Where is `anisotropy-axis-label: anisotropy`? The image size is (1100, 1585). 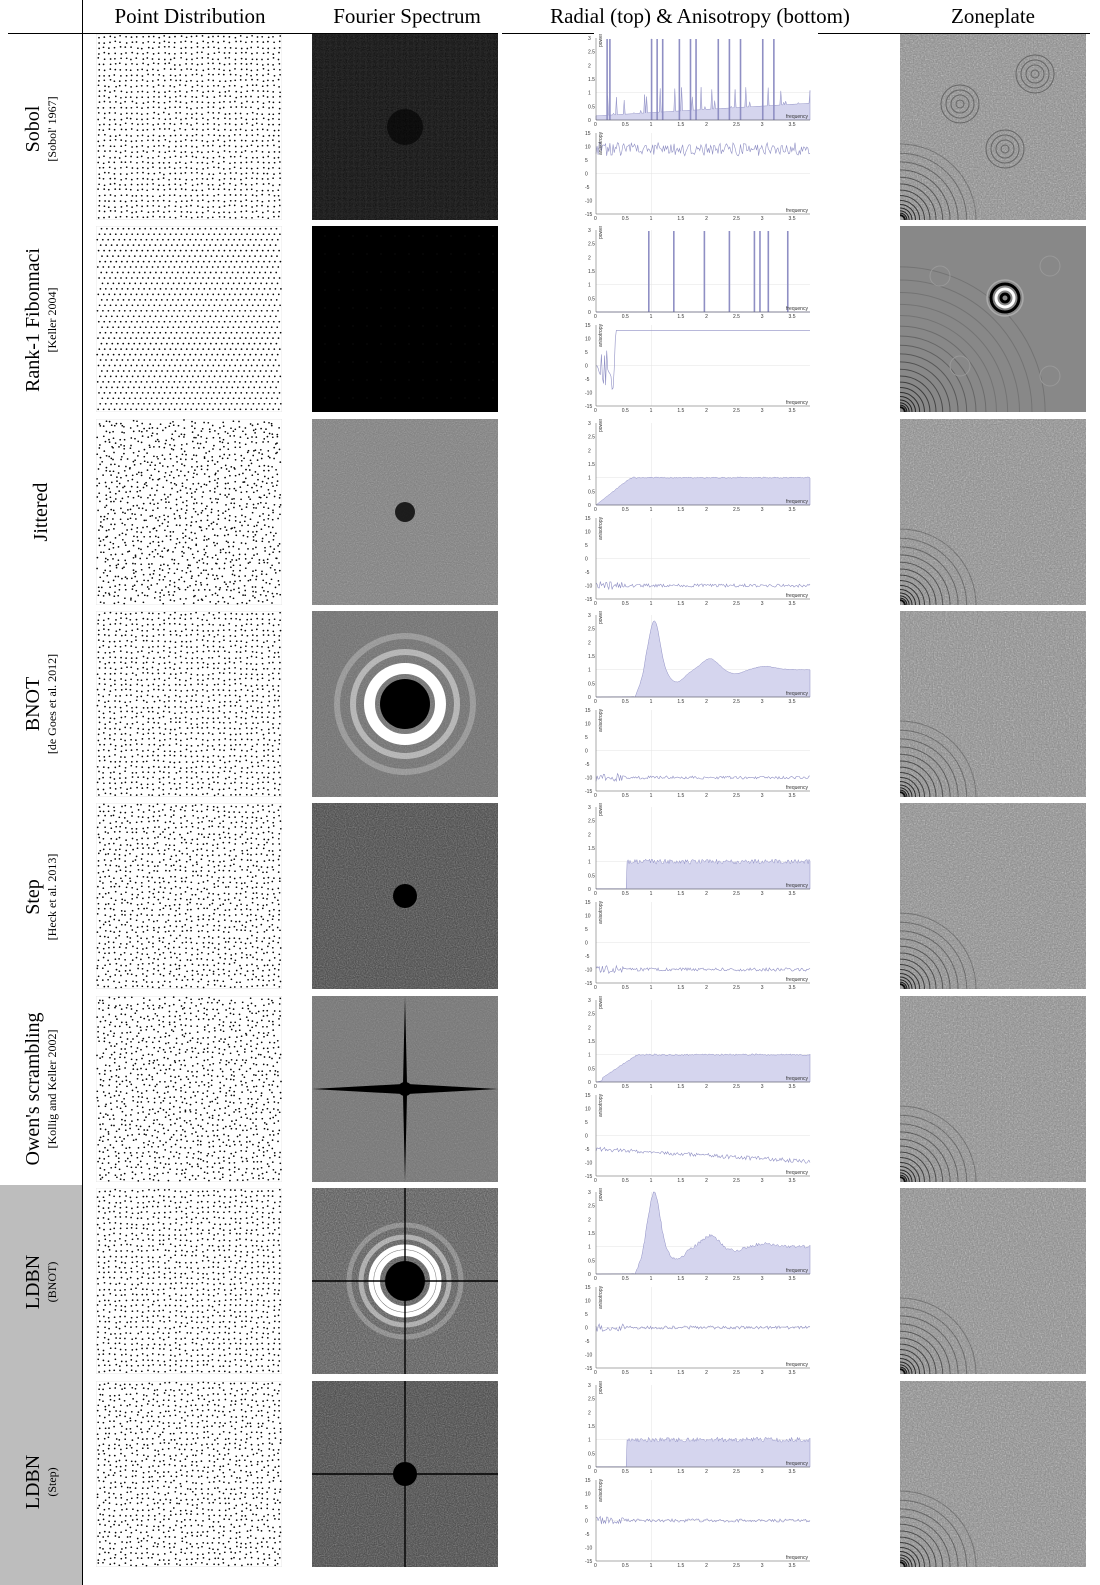 anisotropy-axis-label: anisotropy is located at coordinates (601, 1297).